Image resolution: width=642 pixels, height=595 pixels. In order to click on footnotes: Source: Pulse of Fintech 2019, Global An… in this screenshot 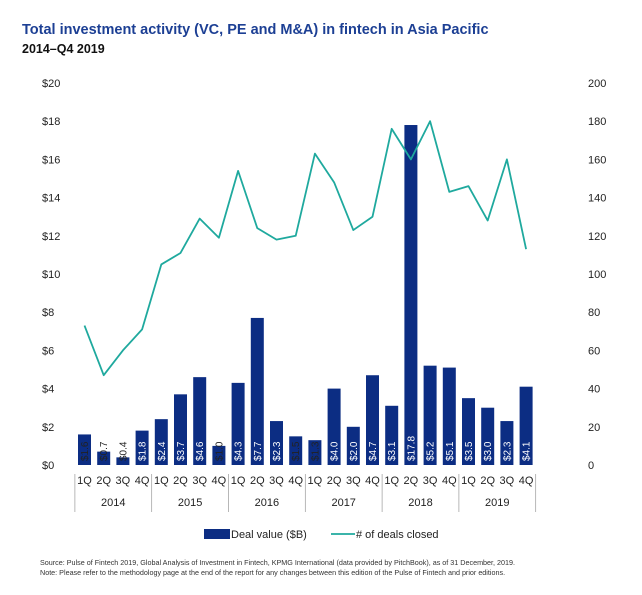, I will do `click(335, 568)`.